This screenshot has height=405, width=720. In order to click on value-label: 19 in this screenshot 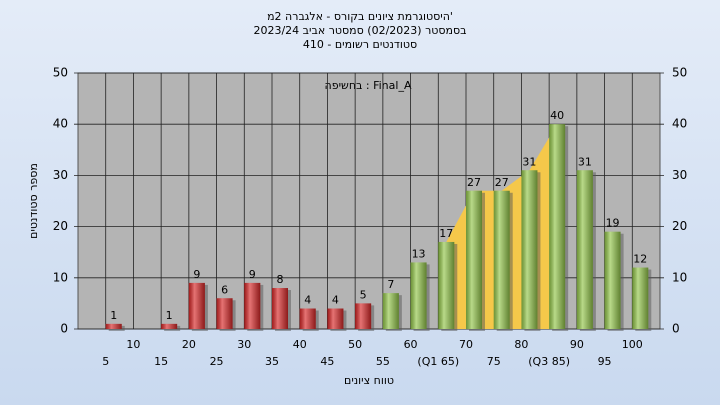, I will do `click(613, 223)`.